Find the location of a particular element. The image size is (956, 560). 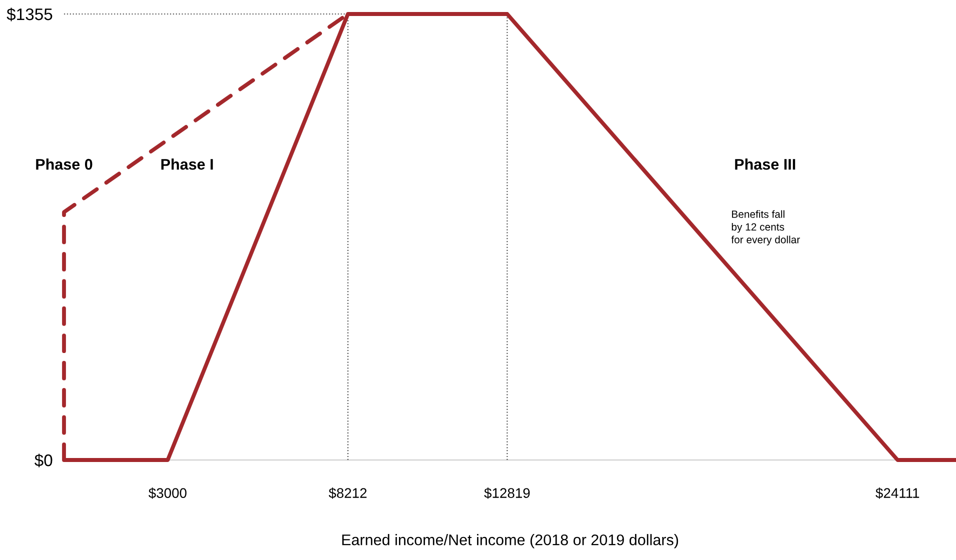

annotation: Phase III is located at coordinates (765, 164).